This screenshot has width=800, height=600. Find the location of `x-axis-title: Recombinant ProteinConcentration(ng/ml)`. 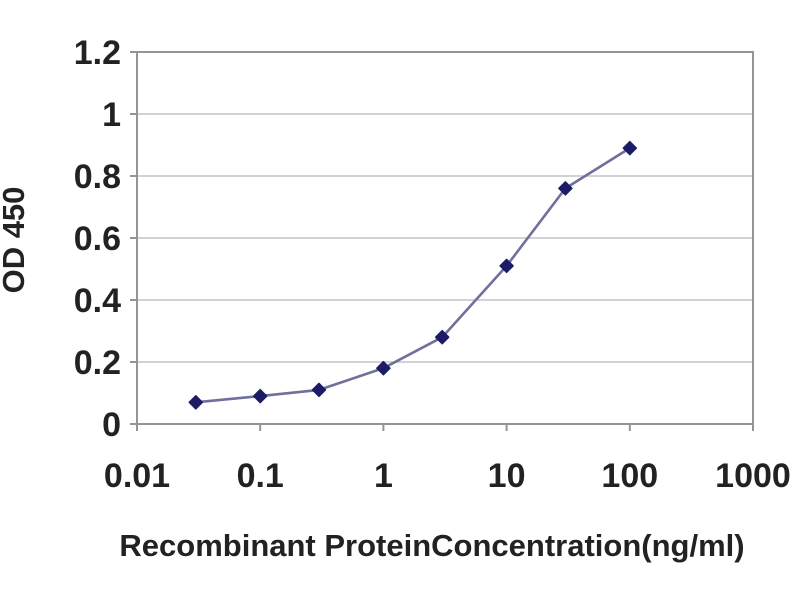

x-axis-title: Recombinant ProteinConcentration(ng/ml) is located at coordinates (431, 545).